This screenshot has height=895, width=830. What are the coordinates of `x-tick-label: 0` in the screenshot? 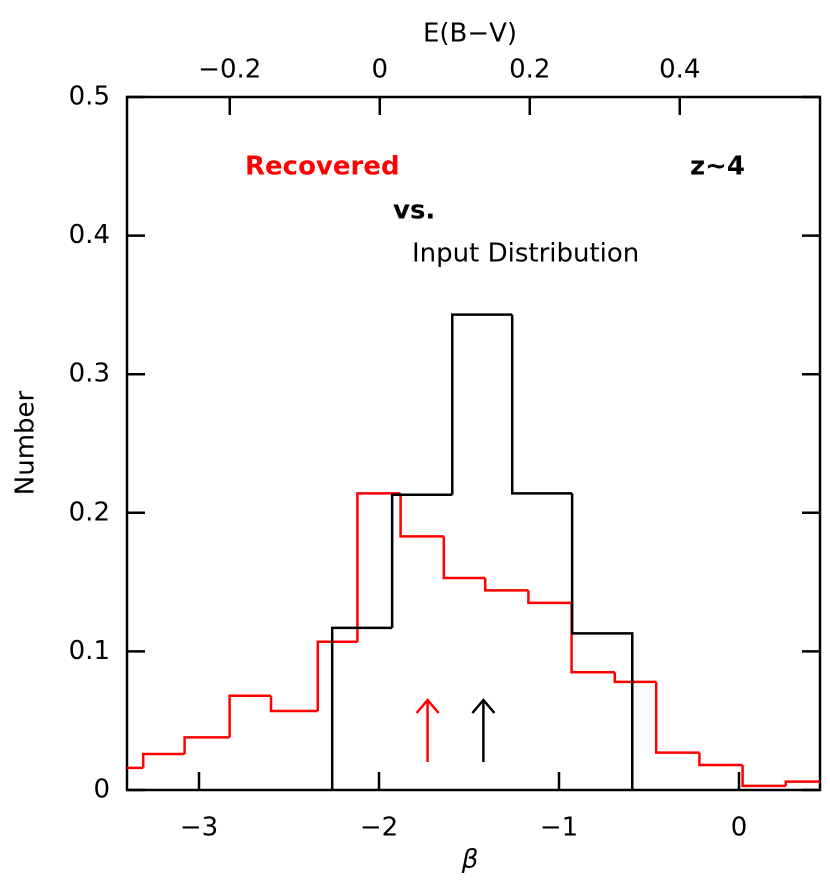 It's located at (739, 828).